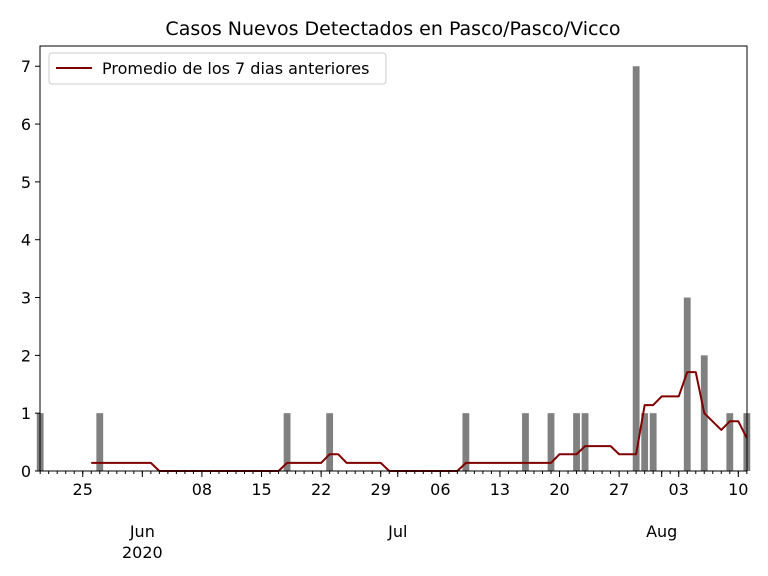 Image resolution: width=768 pixels, height=576 pixels. Describe the element at coordinates (26, 240) in the screenshot. I see `y-tick-label: 4` at that location.